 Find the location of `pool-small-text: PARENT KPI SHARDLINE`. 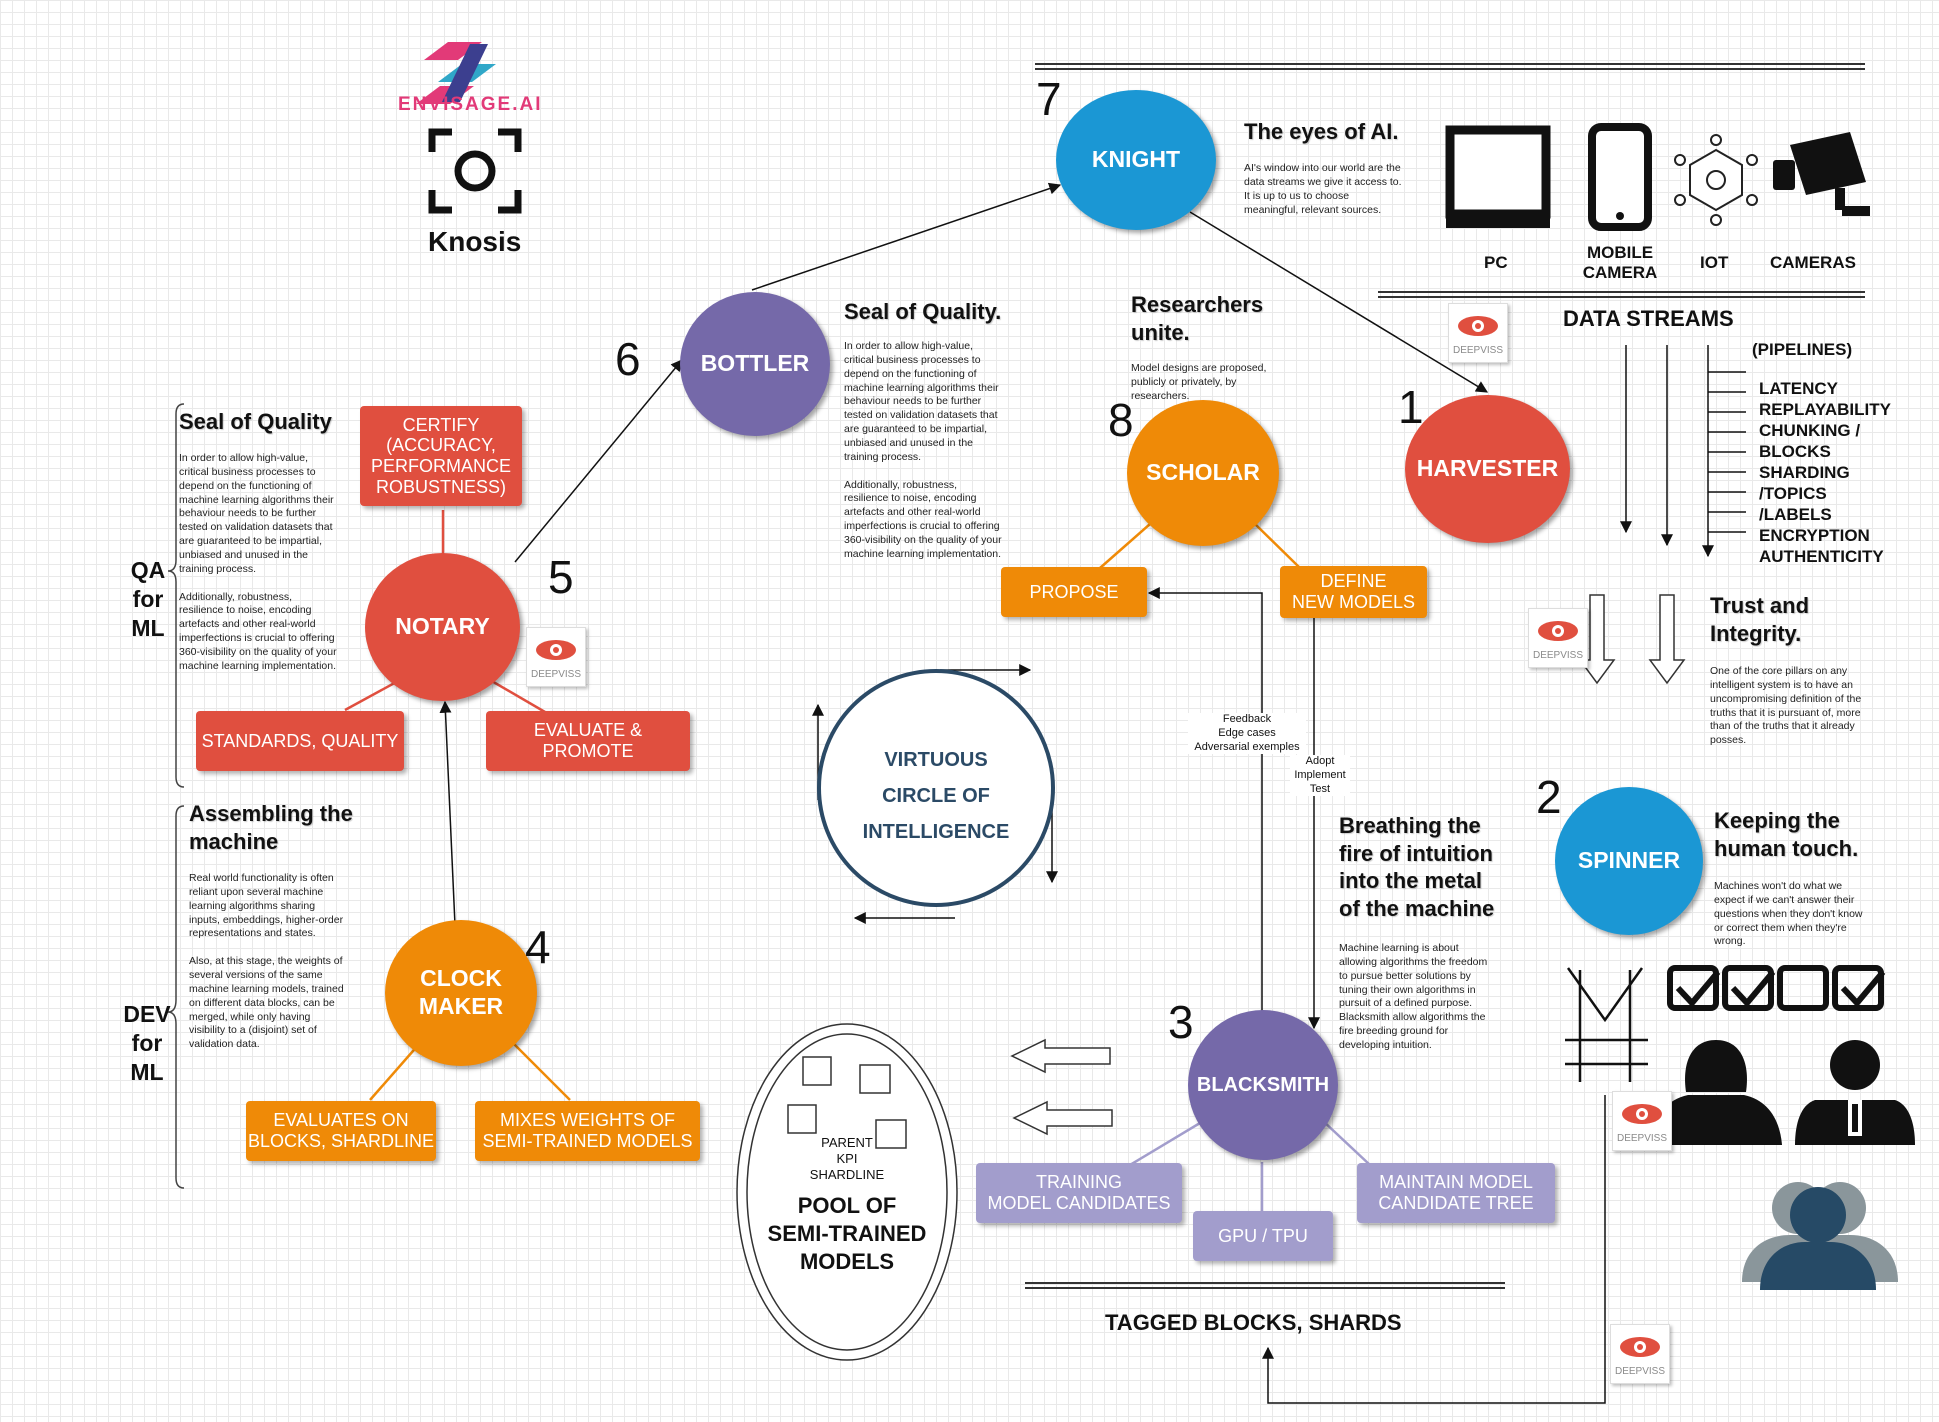

pool-small-text: PARENT KPI SHARDLINE is located at coordinates (847, 1159).